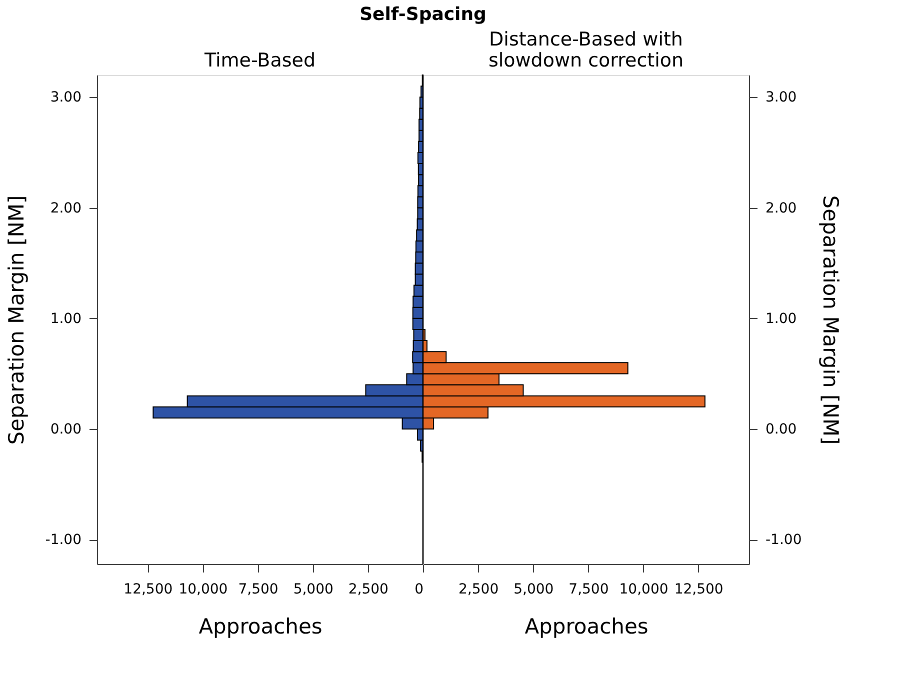  Describe the element at coordinates (423, 14) in the screenshot. I see `chart-title: Self-Spacing` at that location.